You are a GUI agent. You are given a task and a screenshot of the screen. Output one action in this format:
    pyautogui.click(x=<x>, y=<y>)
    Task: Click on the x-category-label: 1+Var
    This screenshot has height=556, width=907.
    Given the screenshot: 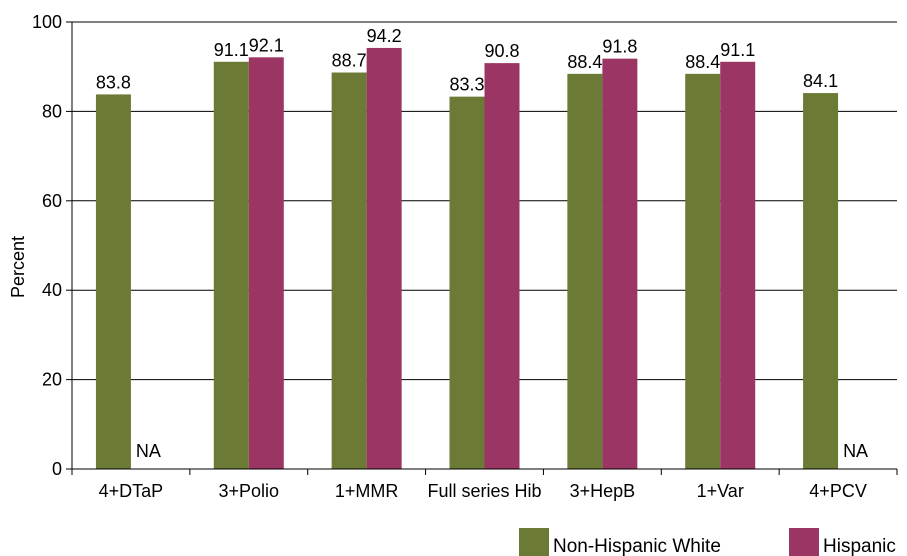 What is the action you would take?
    pyautogui.click(x=720, y=491)
    